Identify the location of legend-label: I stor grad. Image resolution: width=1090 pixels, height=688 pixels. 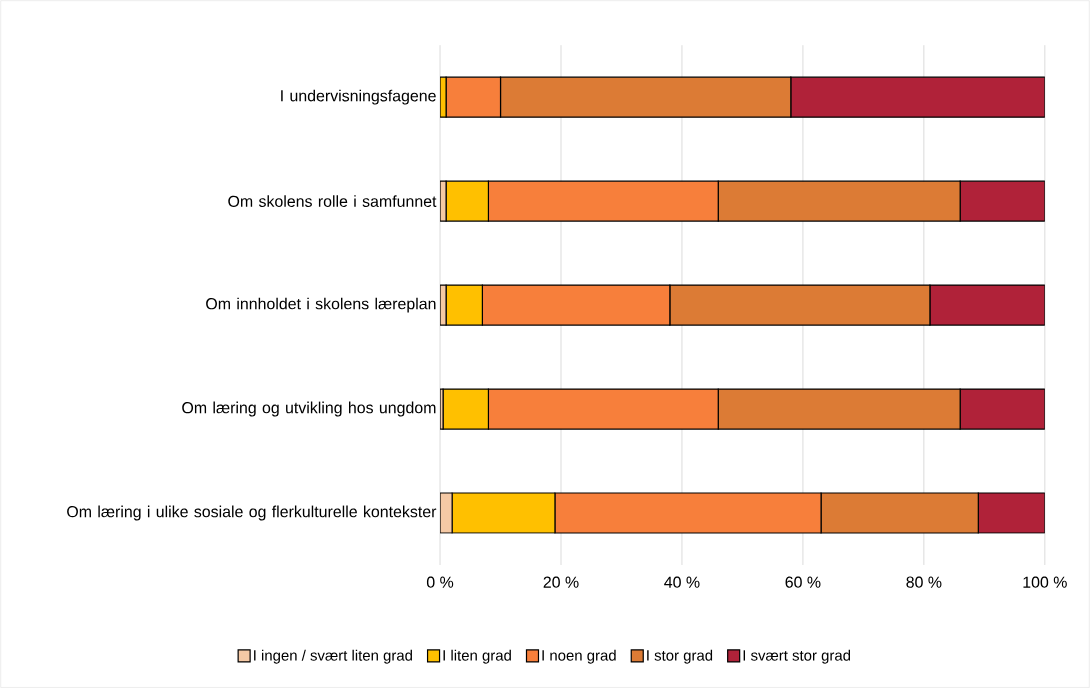
(680, 656).